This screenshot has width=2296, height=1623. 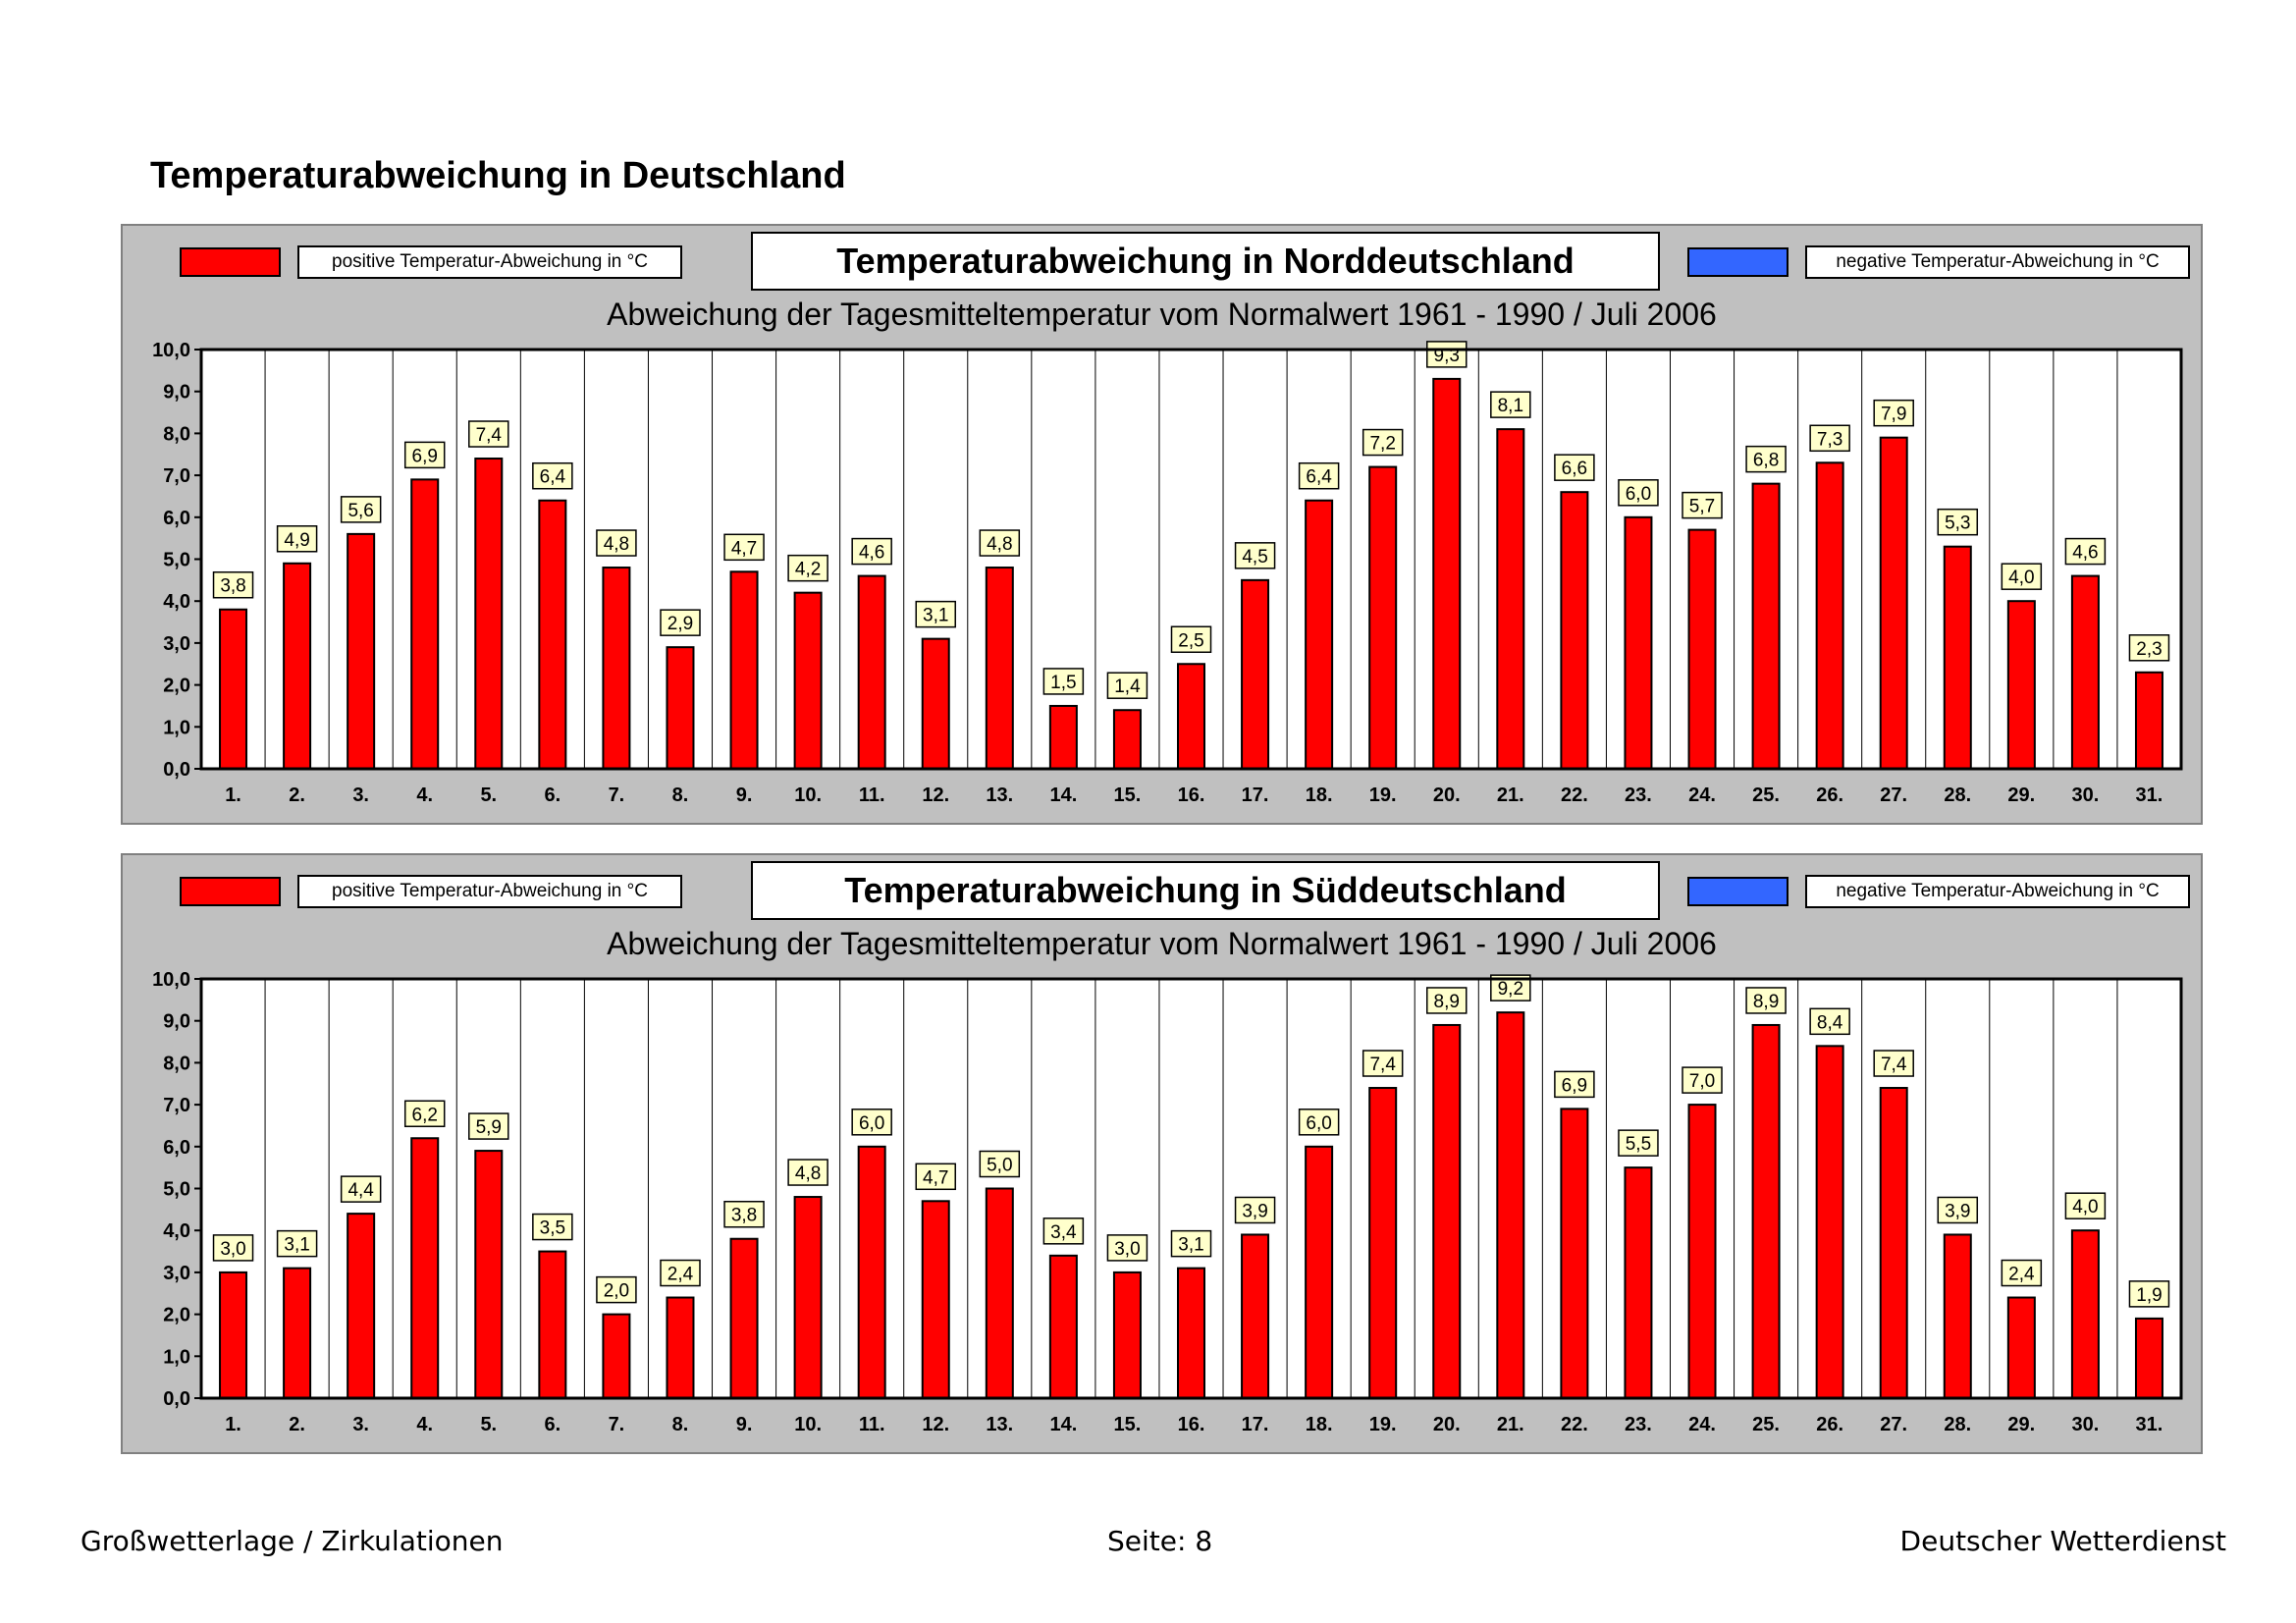 I want to click on data-label: 4,7, so click(x=935, y=1177).